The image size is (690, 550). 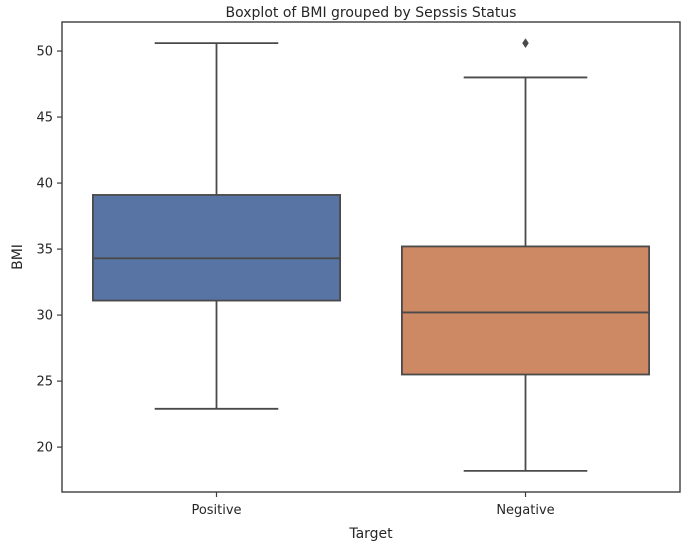 What do you see at coordinates (525, 510) in the screenshot?
I see `x-tick-label: Negative` at bounding box center [525, 510].